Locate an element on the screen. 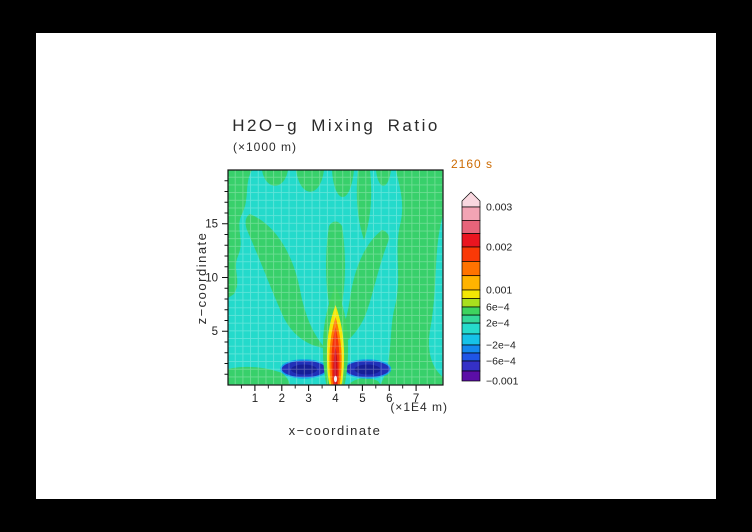 The width and height of the screenshot is (752, 532). x-tick-6: 6 is located at coordinates (389, 399).